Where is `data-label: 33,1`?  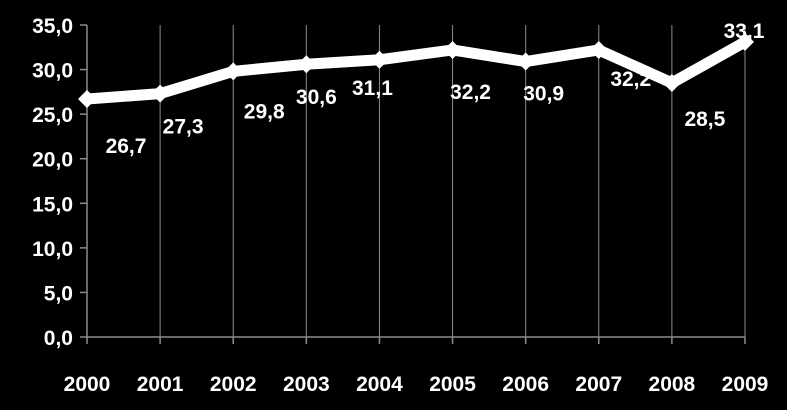
data-label: 33,1 is located at coordinates (744, 31).